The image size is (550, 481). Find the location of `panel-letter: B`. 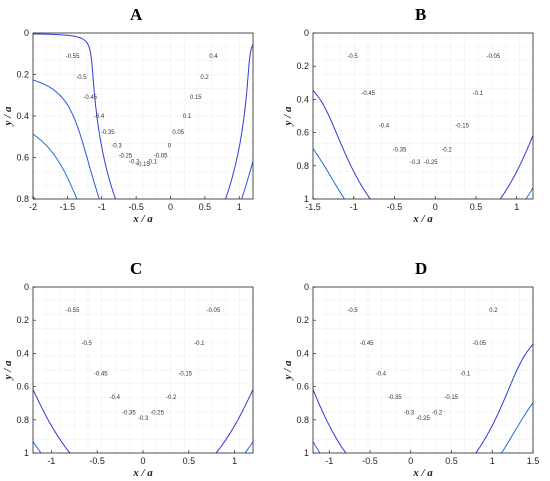

panel-letter: B is located at coordinates (420, 14).